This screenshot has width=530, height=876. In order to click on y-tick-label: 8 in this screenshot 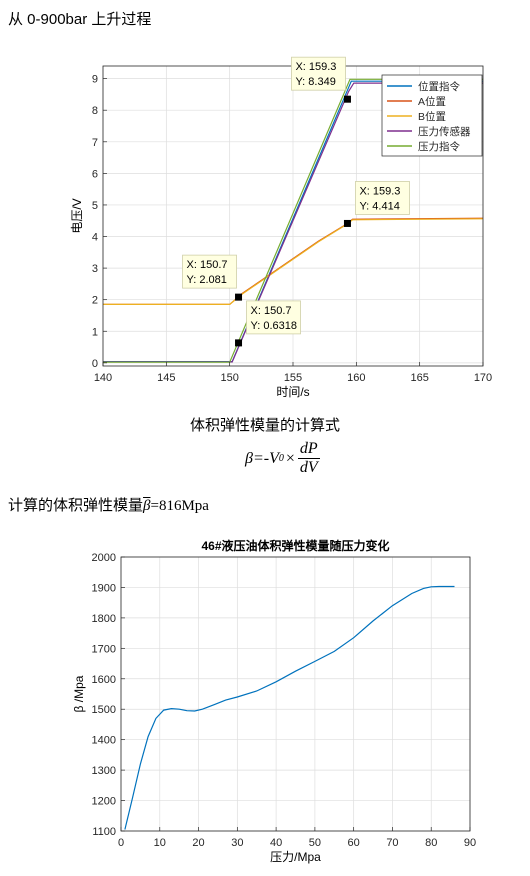, I will do `click(95, 111)`.